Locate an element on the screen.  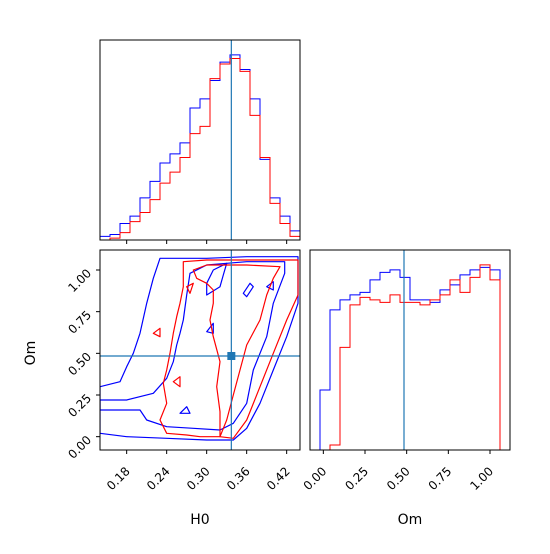
om-hist-frame is located at coordinates (410, 350).